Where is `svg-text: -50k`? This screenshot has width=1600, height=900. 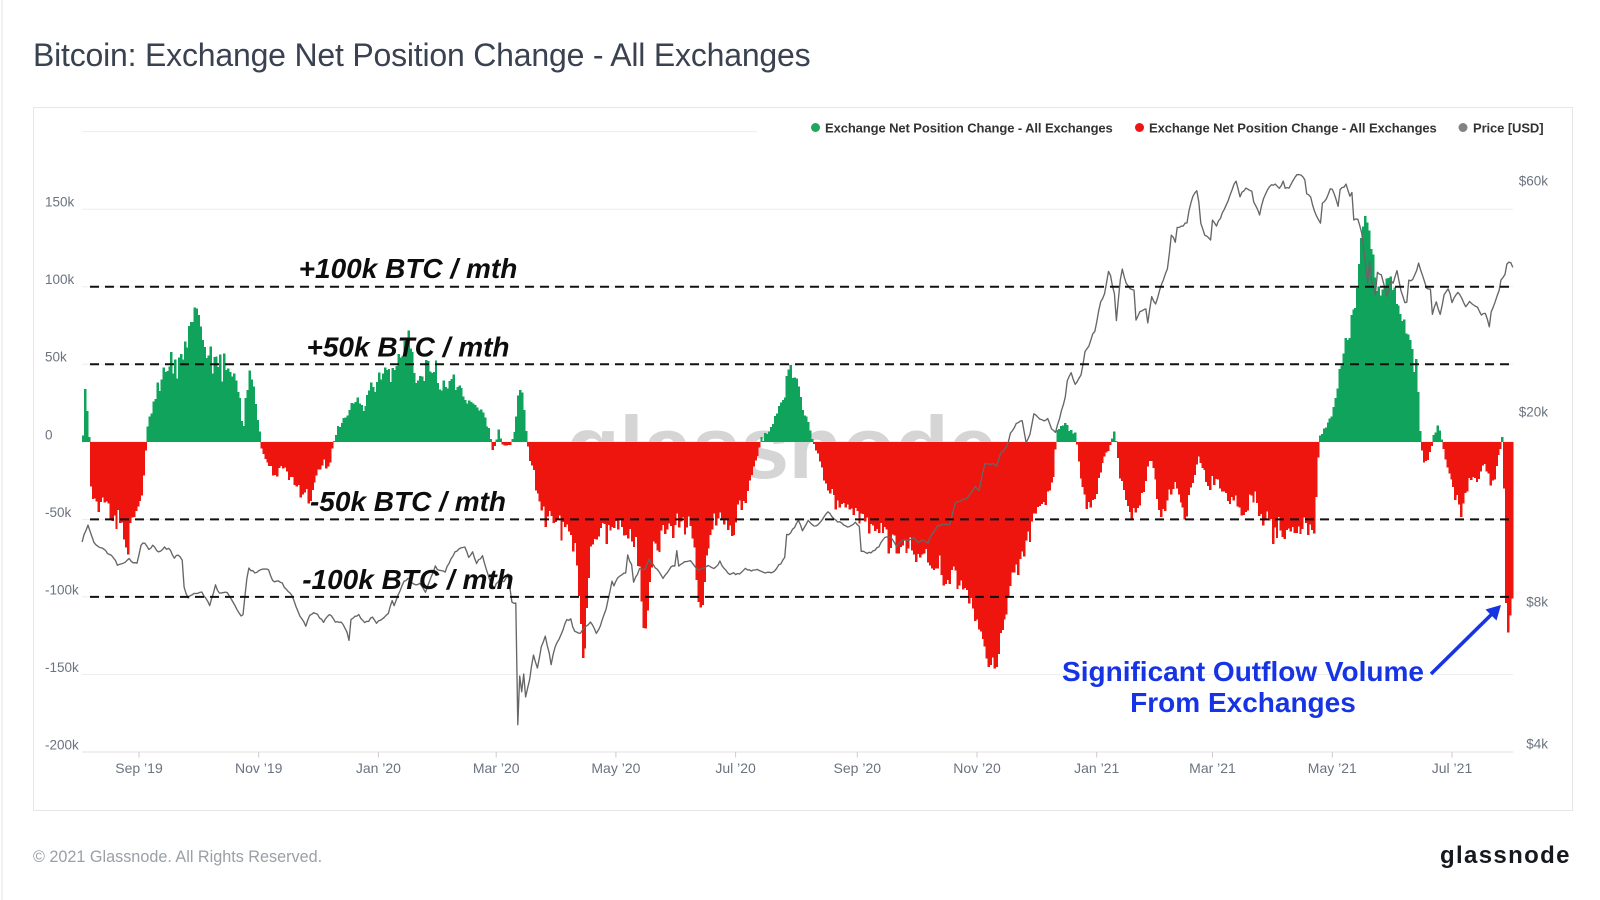 svg-text: -50k is located at coordinates (58, 512).